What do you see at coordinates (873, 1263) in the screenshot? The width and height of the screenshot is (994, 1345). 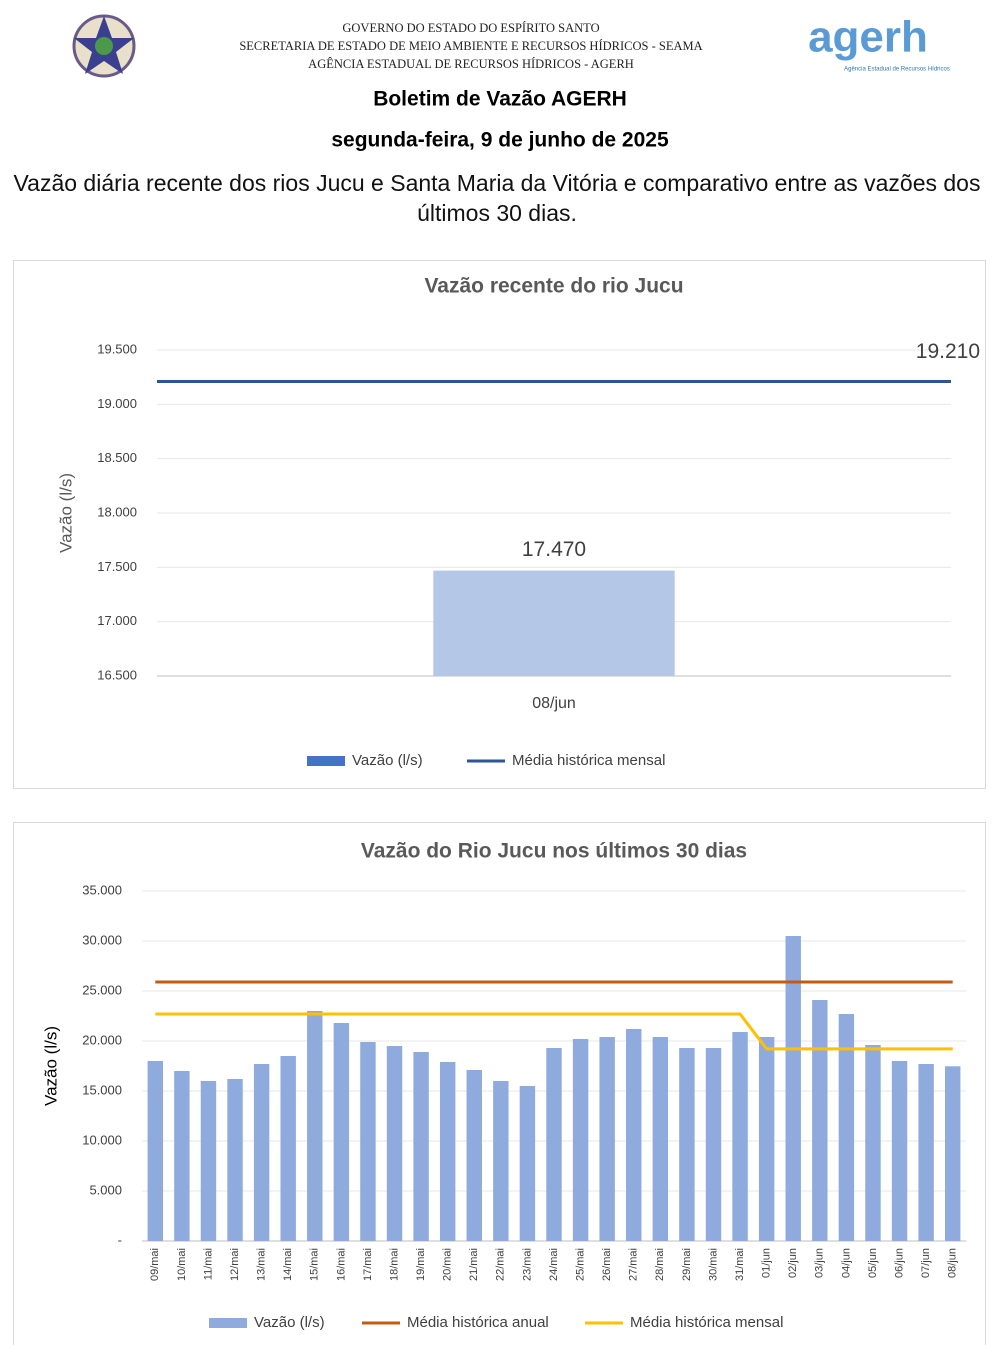 I see `x-tick-label: 05/jun` at bounding box center [873, 1263].